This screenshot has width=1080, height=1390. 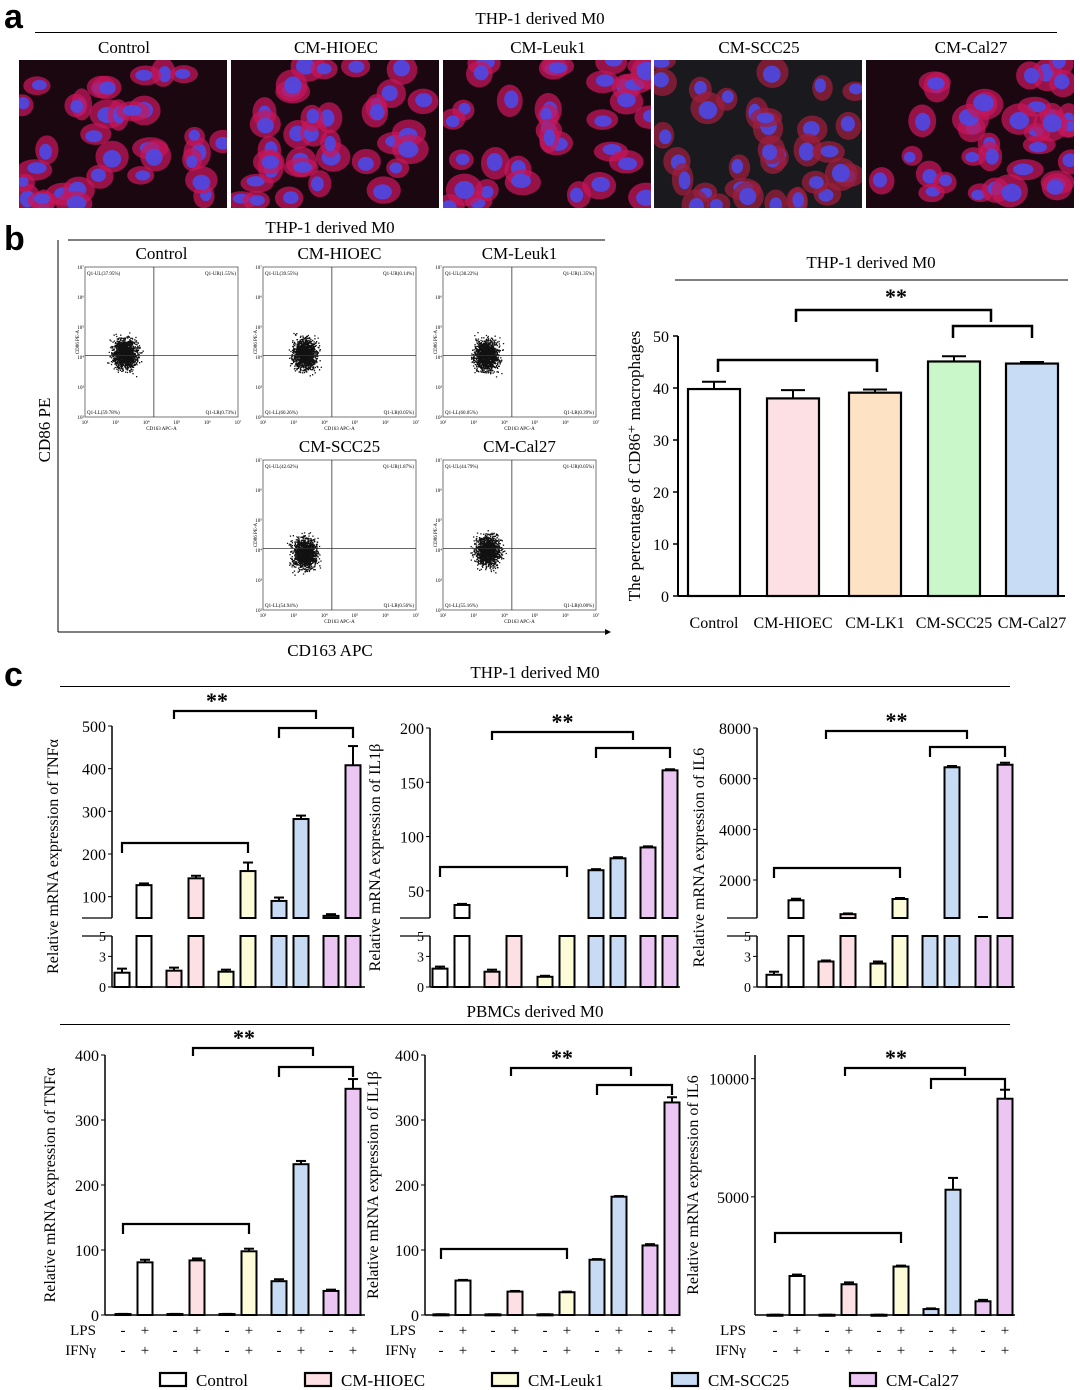 What do you see at coordinates (735, 881) in the screenshot?
I see `y-tick-label: 2000` at bounding box center [735, 881].